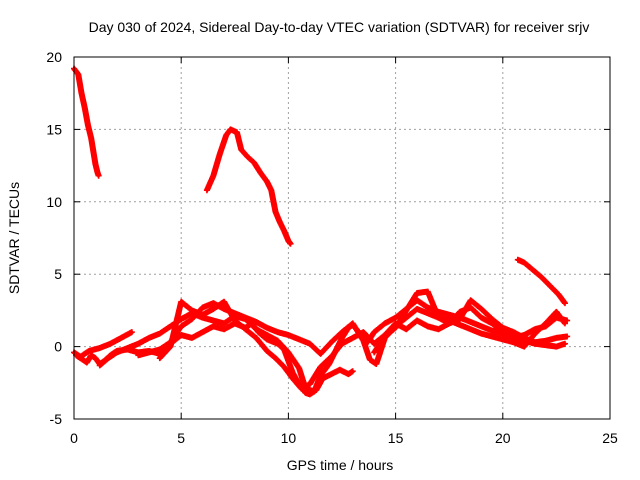 Image resolution: width=640 pixels, height=480 pixels. What do you see at coordinates (14, 238) in the screenshot?
I see `y-axis-label: SDTVAR / TECUs` at bounding box center [14, 238].